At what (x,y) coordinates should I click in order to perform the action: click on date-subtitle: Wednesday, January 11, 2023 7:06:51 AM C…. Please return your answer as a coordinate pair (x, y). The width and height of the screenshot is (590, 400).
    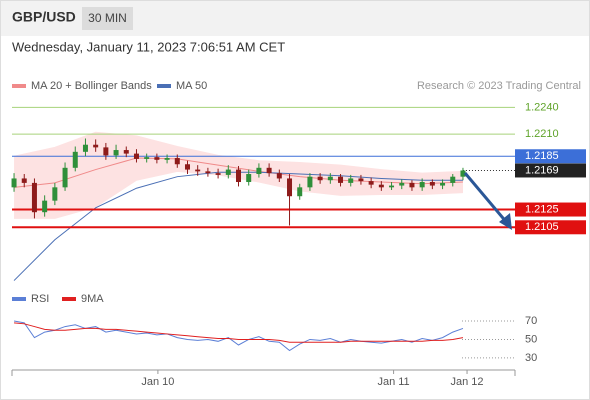
    Looking at the image, I should click on (148, 46).